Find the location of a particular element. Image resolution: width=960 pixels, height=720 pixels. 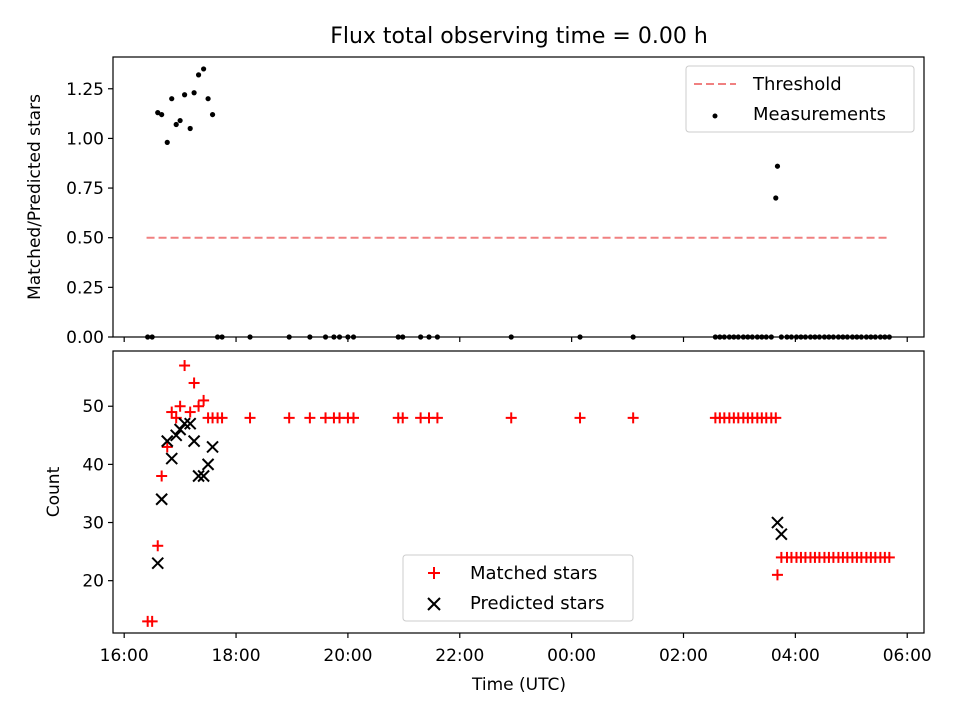

predicted-stars-legend-label: Predicted stars is located at coordinates (537, 603).